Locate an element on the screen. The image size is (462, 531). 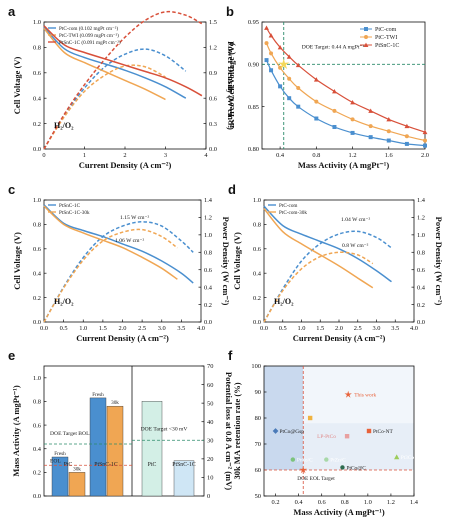
doe-bol-label: DOE Target BOL is located at coordinates (70, 434).